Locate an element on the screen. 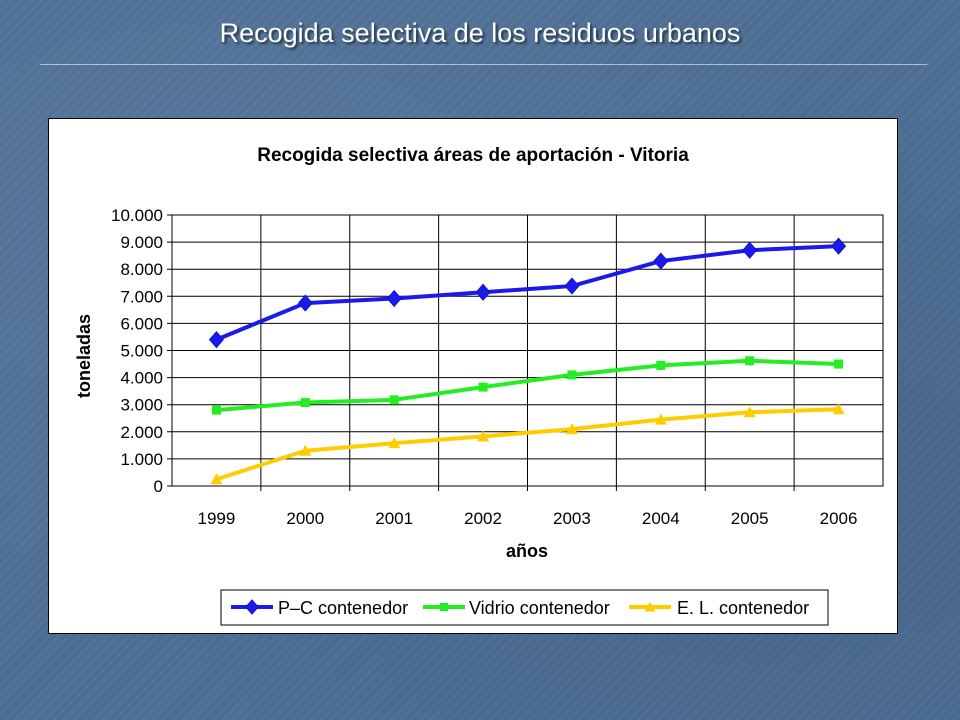 This screenshot has height=720, width=960. legend-label: E. L. contenedor is located at coordinates (743, 608).